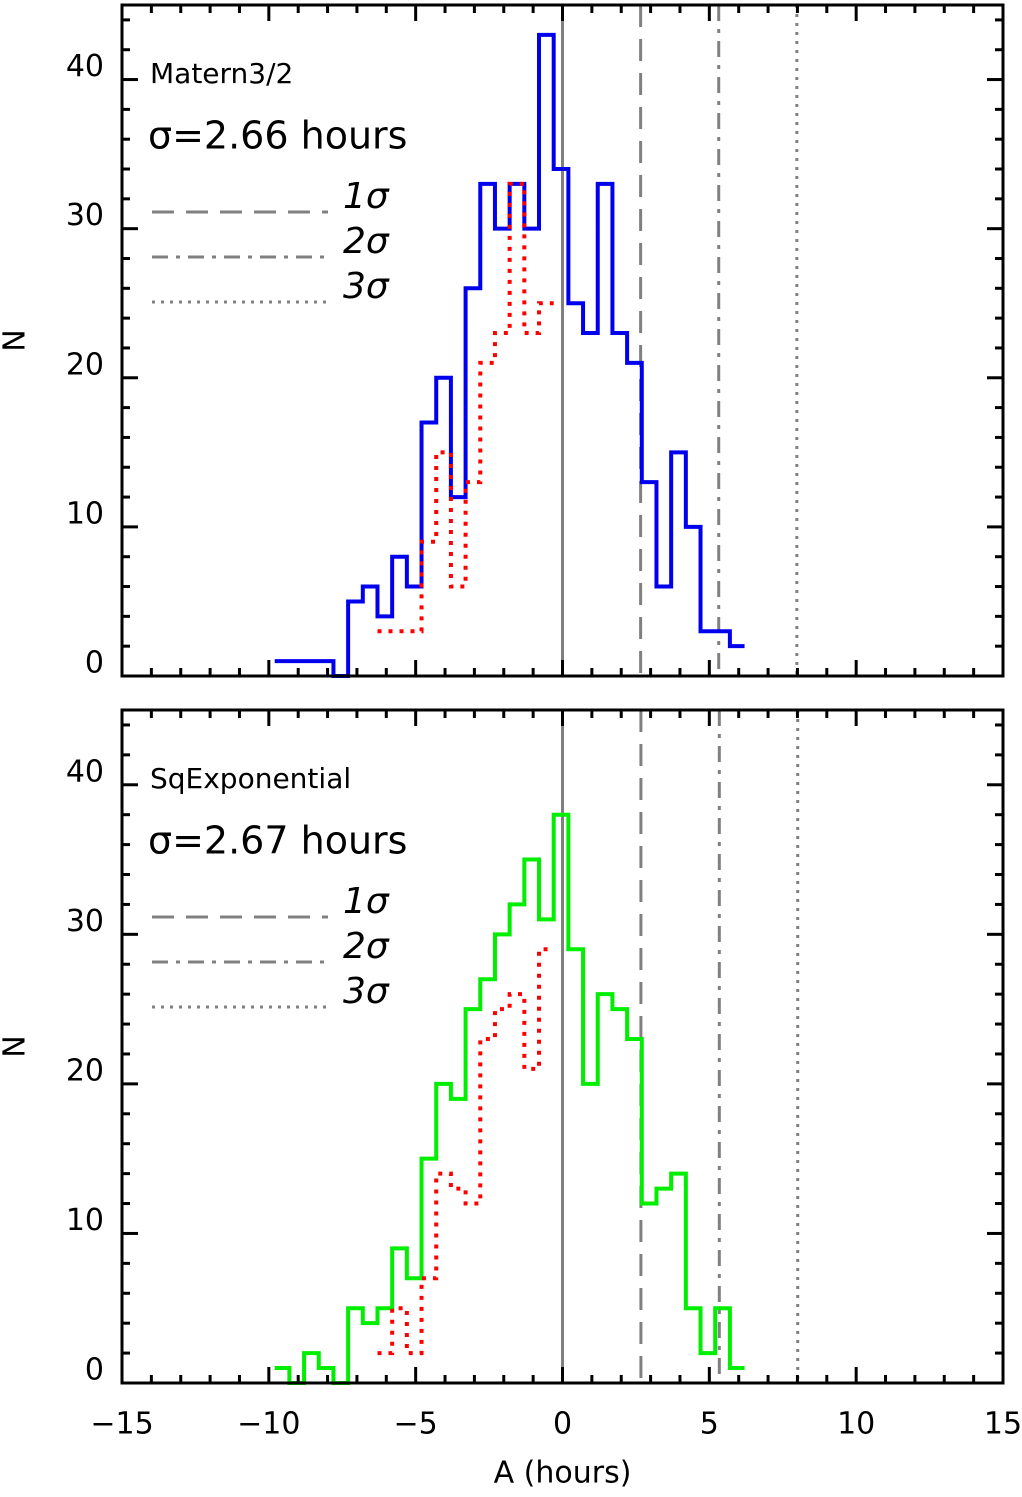  Describe the element at coordinates (563, 1473) in the screenshot. I see `x-axis-label: A (hours)` at that location.